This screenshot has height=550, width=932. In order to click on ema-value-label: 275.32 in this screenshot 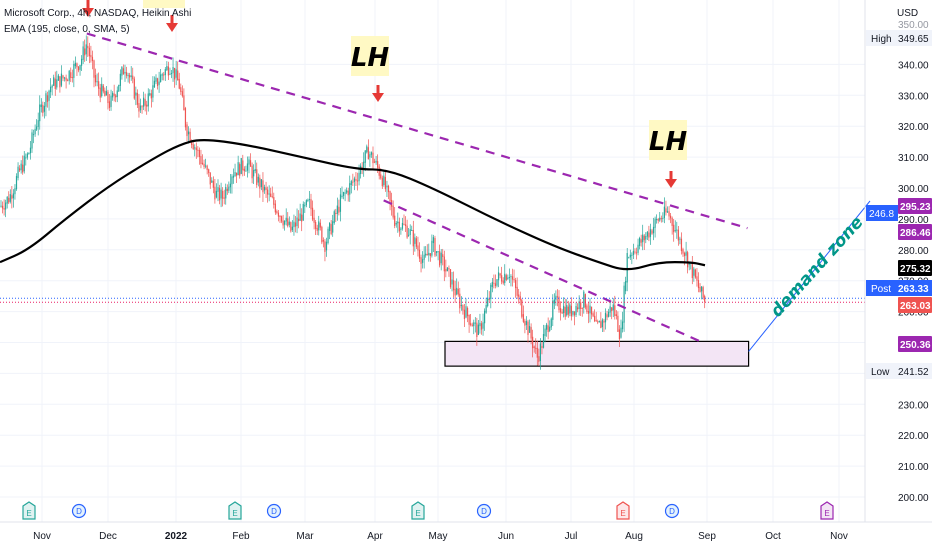, I will do `click(915, 268)`.